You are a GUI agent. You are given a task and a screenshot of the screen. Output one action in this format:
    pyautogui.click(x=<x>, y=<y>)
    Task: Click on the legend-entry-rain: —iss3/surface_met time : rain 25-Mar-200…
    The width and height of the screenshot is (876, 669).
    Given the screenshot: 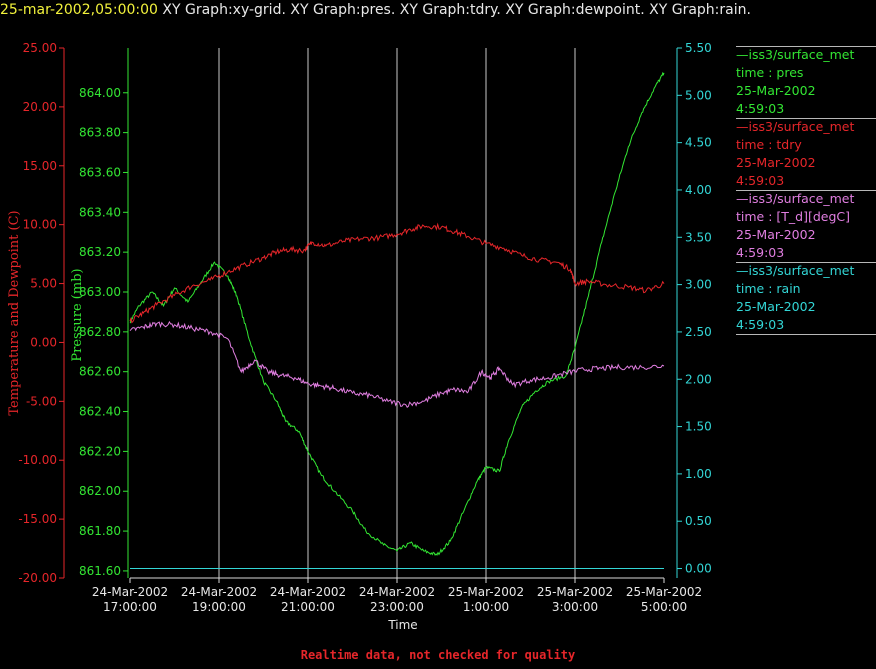 What is the action you would take?
    pyautogui.click(x=806, y=298)
    